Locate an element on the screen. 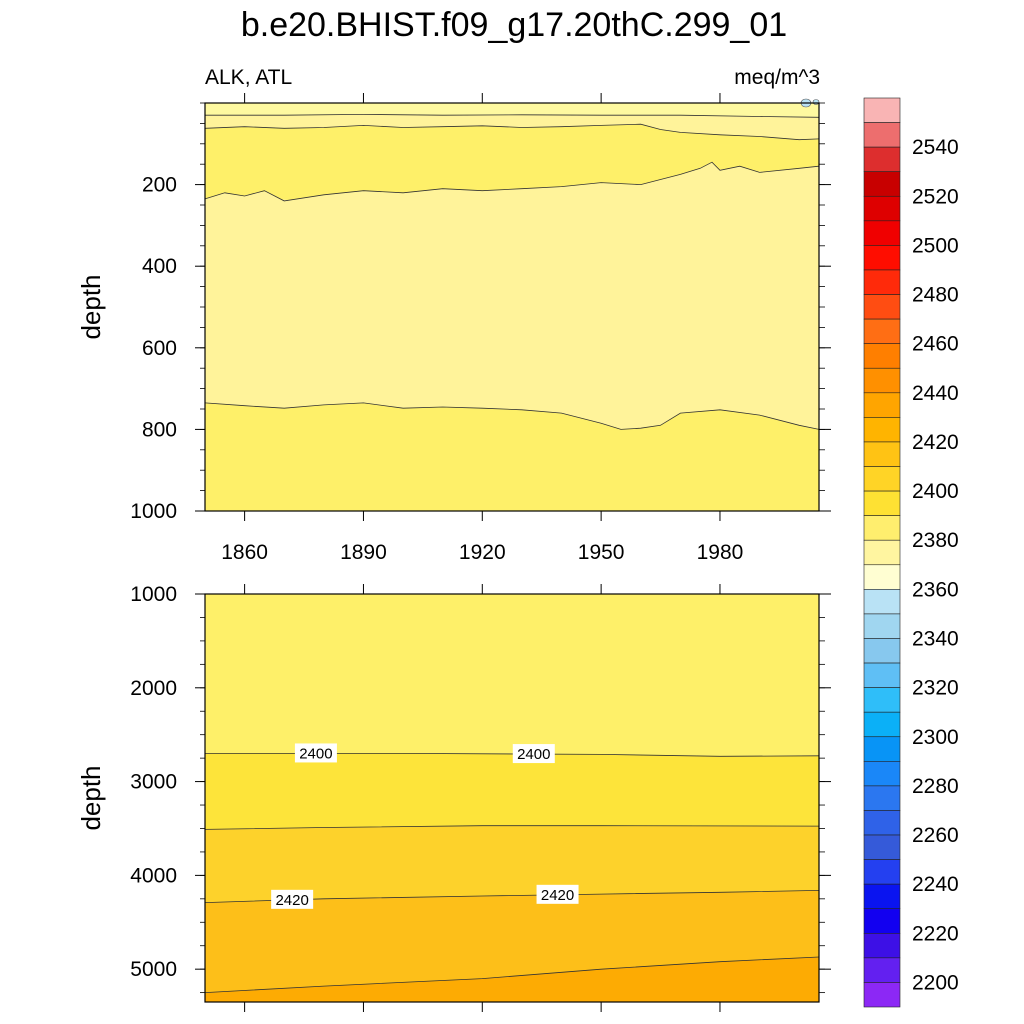  variable-label: ALK, ATL is located at coordinates (248, 77).